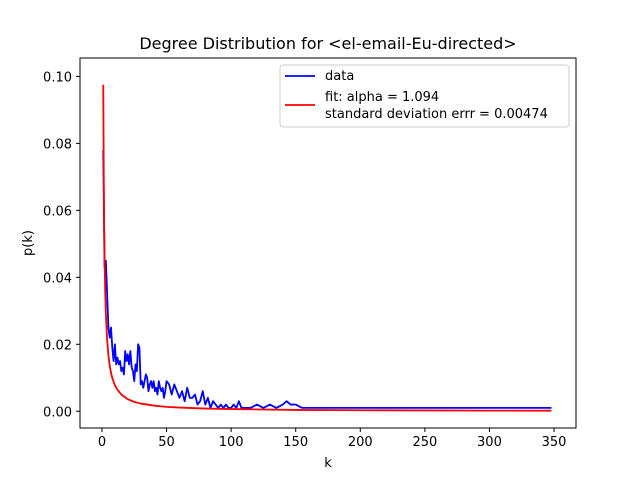 The image size is (640, 480). What do you see at coordinates (489, 442) in the screenshot?
I see `x-tick-label: 300` at bounding box center [489, 442].